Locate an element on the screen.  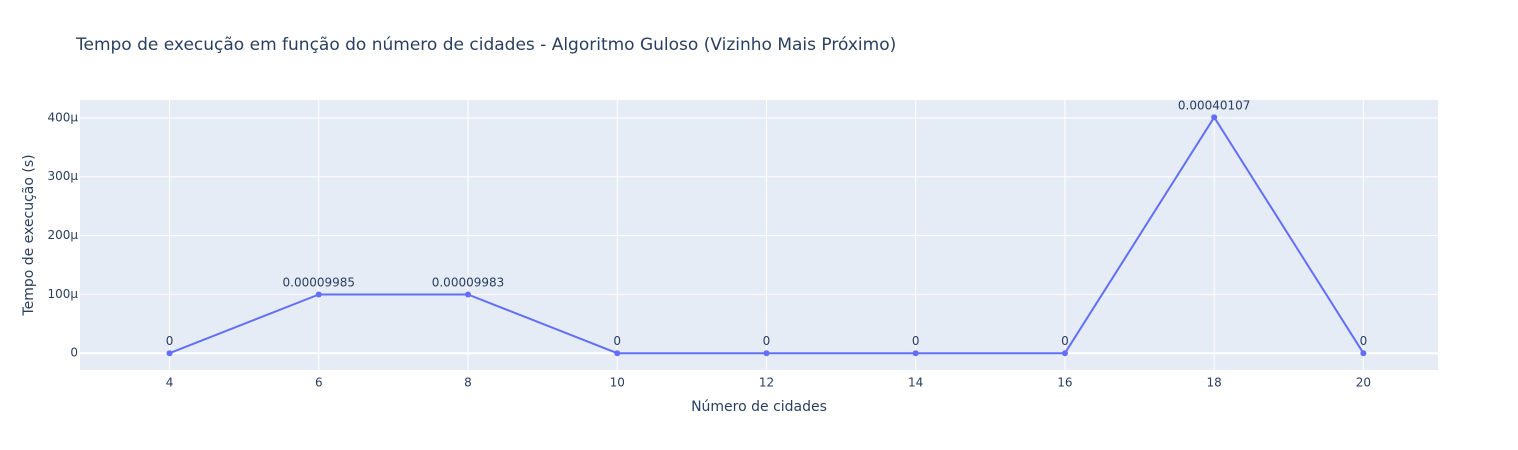
data-label: 0.00009985 is located at coordinates (319, 282).